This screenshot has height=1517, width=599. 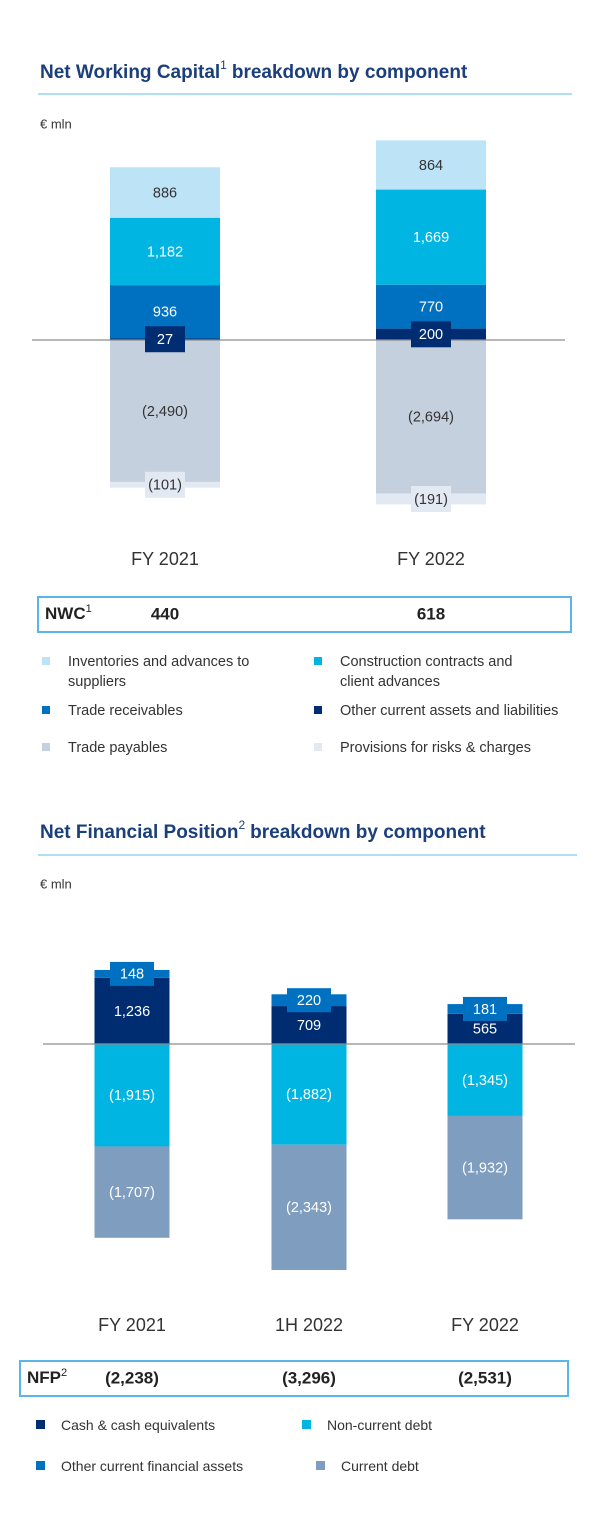 What do you see at coordinates (118, 748) in the screenshot?
I see `legend-label: Trade payables` at bounding box center [118, 748].